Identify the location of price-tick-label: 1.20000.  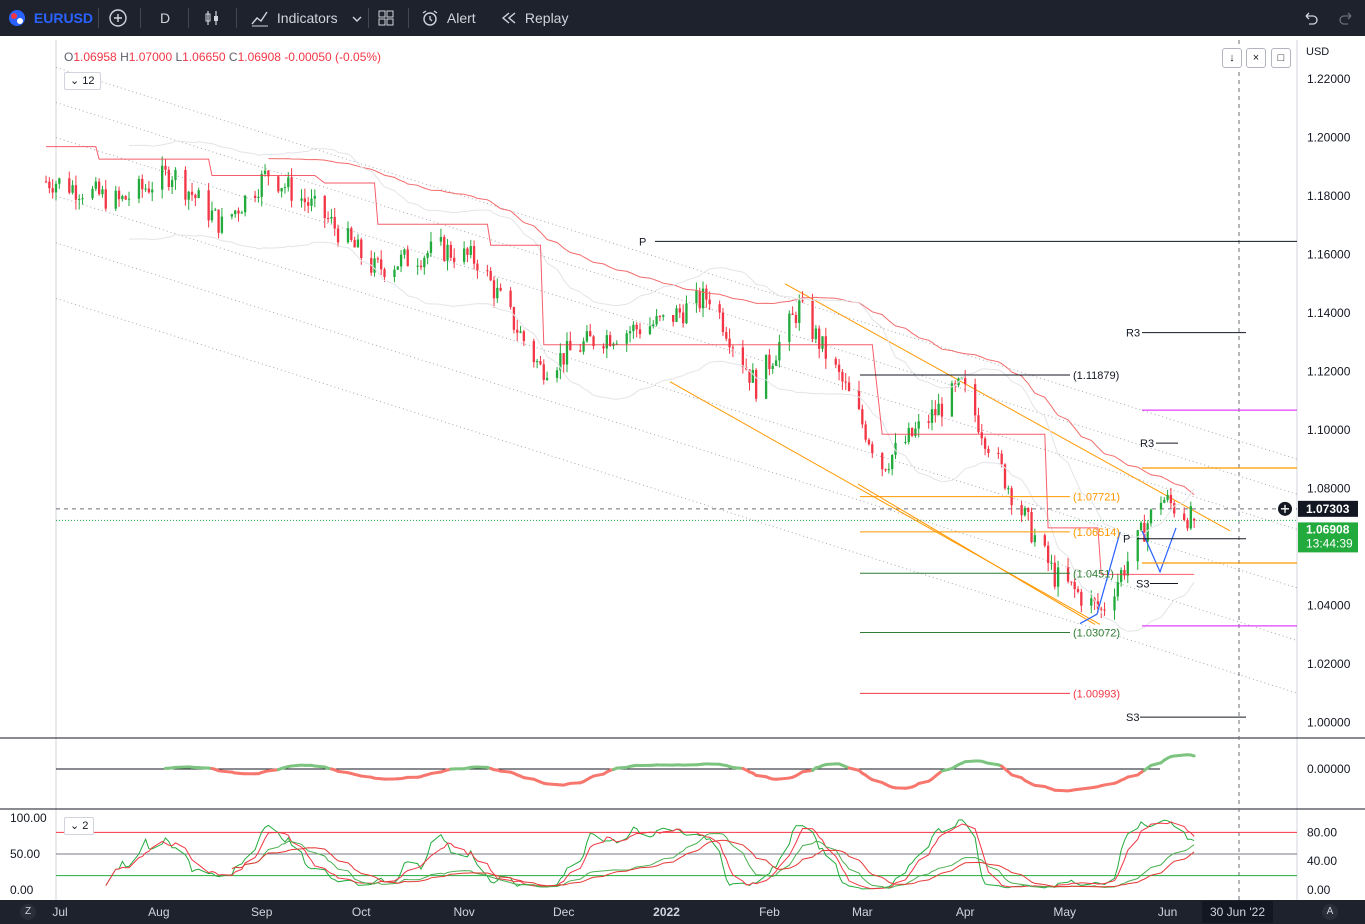
(1329, 138).